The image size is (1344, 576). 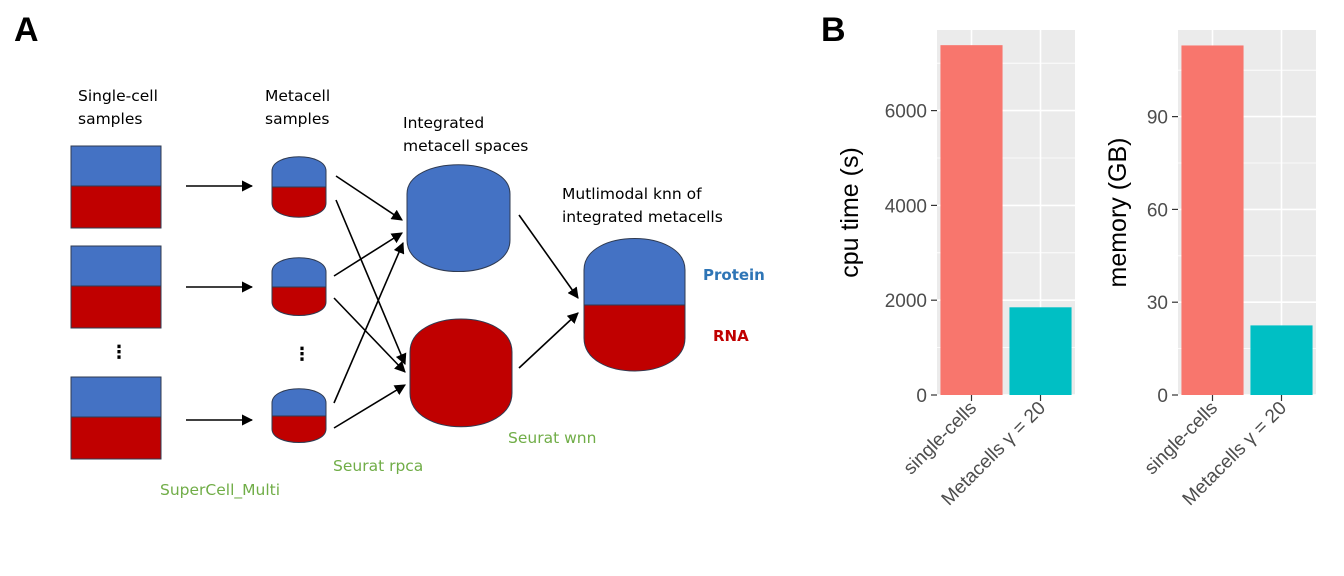 I want to click on seurat-rpca-arrows, so click(x=370, y=302).